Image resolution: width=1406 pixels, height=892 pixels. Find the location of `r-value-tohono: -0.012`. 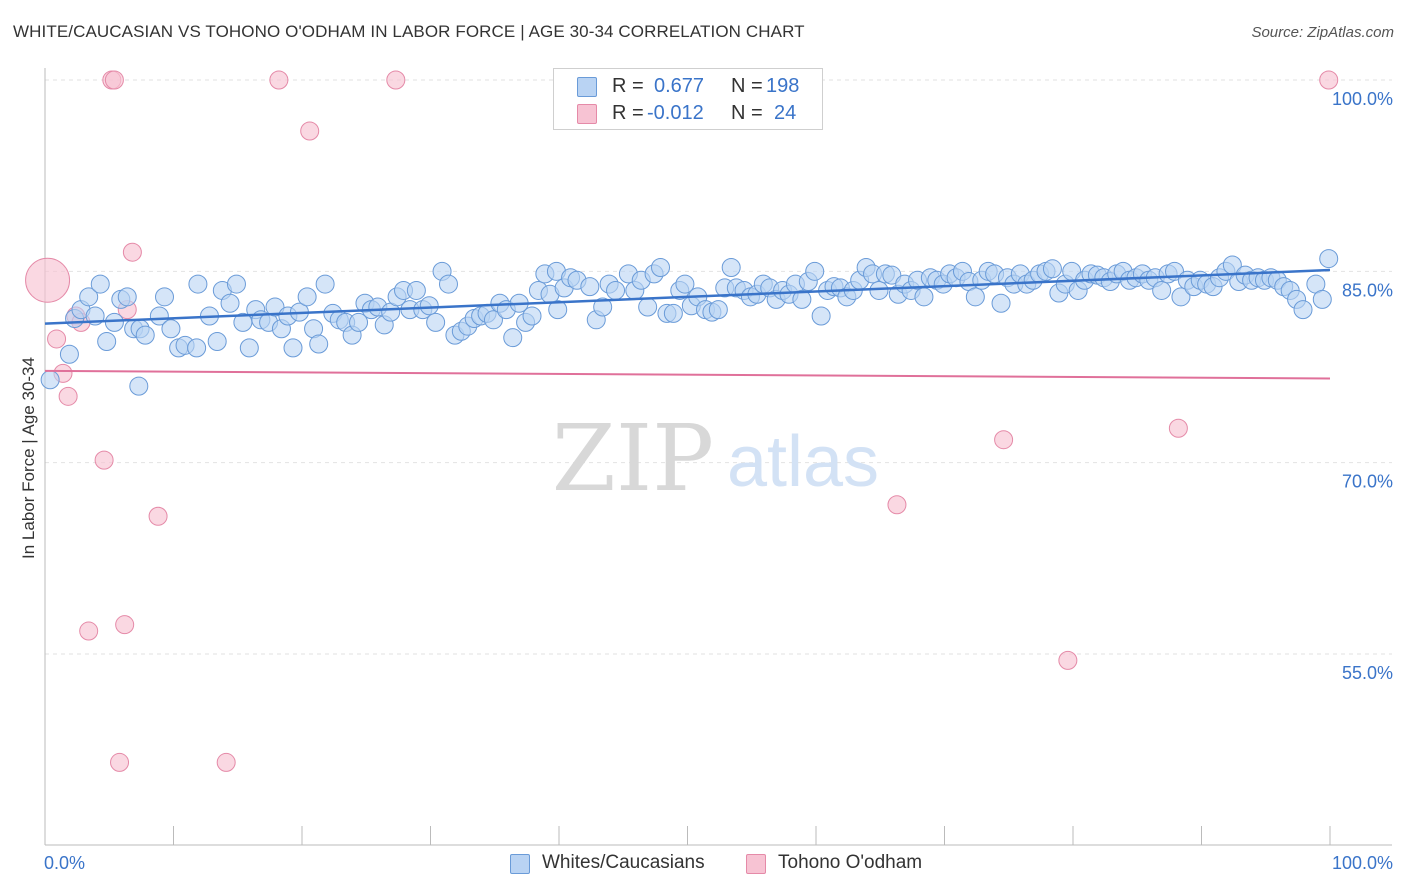

r-value-tohono: -0.012 is located at coordinates (675, 113).